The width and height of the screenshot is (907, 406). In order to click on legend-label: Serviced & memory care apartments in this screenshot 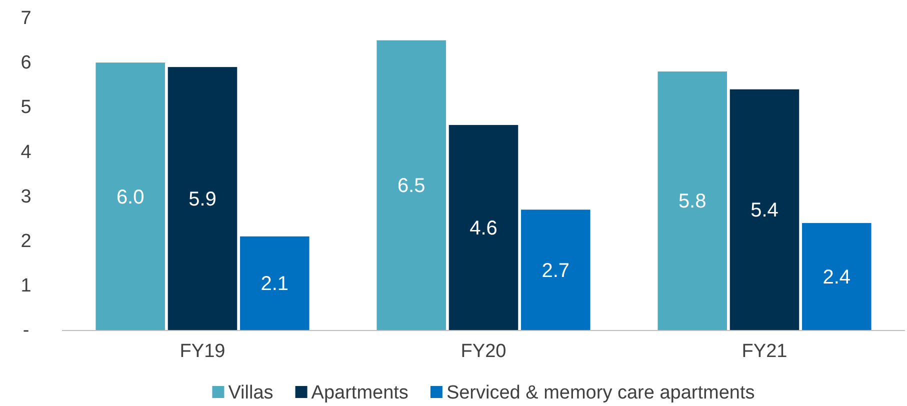, I will do `click(600, 393)`.